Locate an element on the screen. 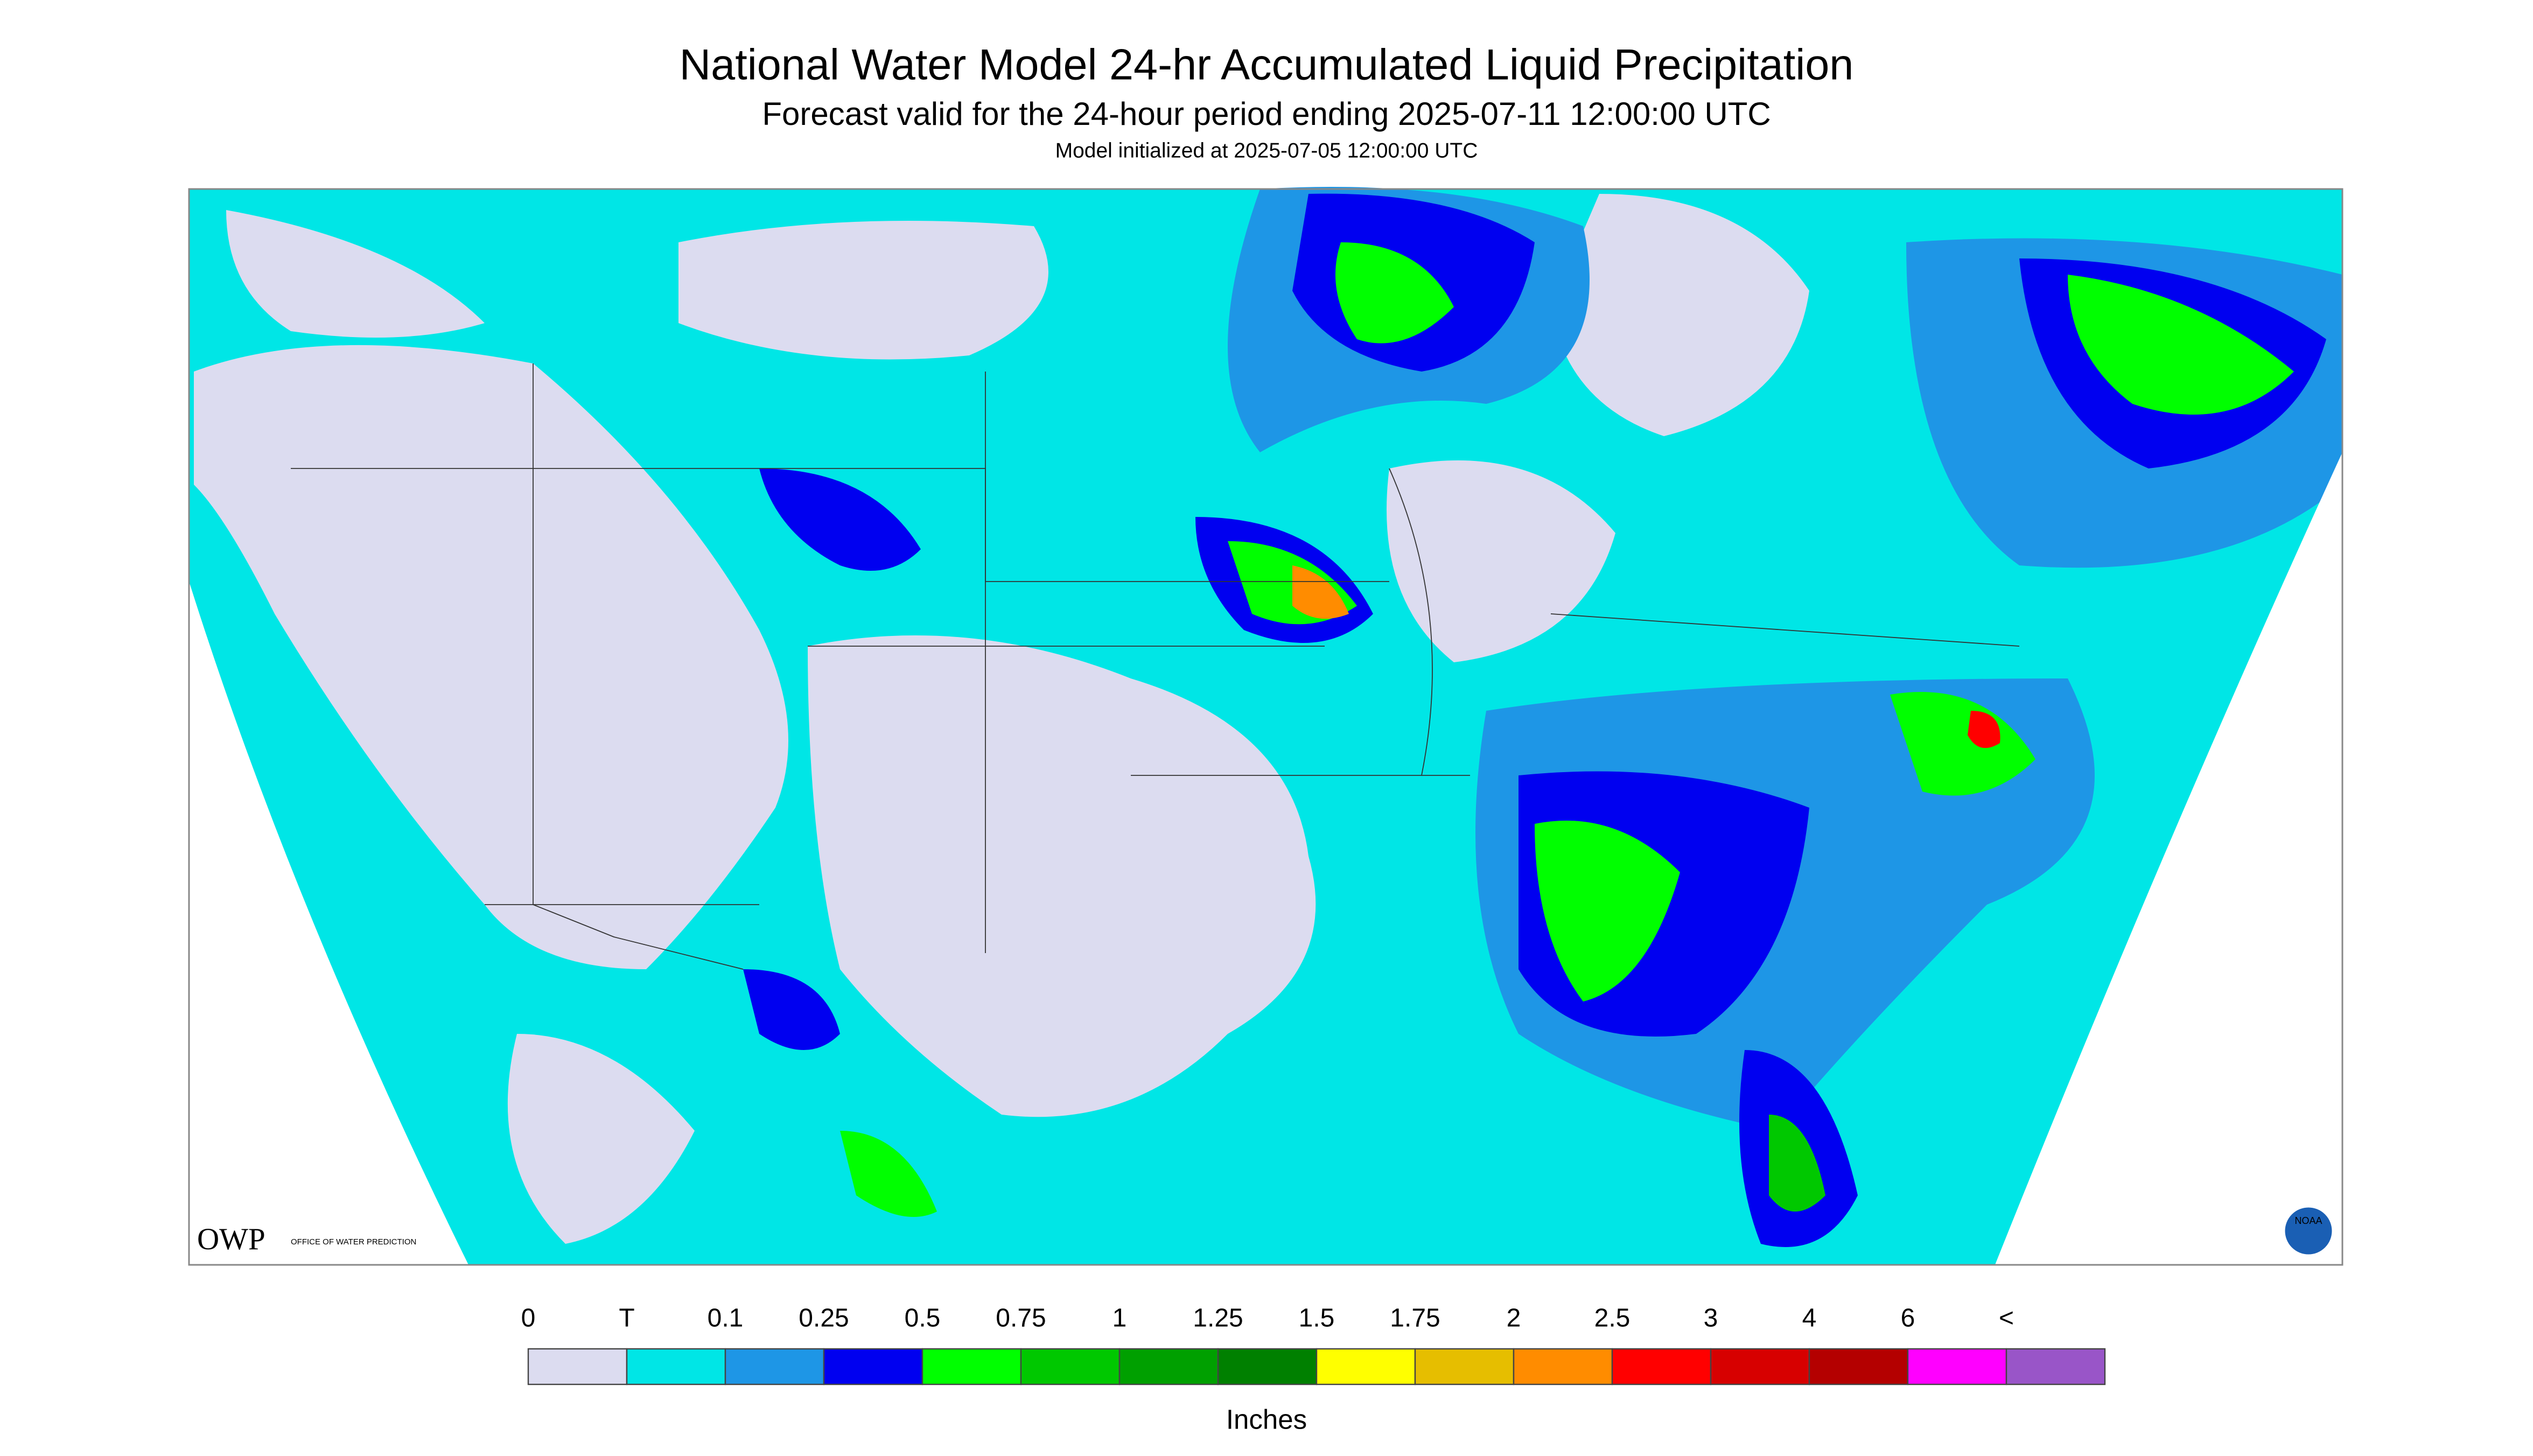  noaa-logo is located at coordinates (2308, 1231).